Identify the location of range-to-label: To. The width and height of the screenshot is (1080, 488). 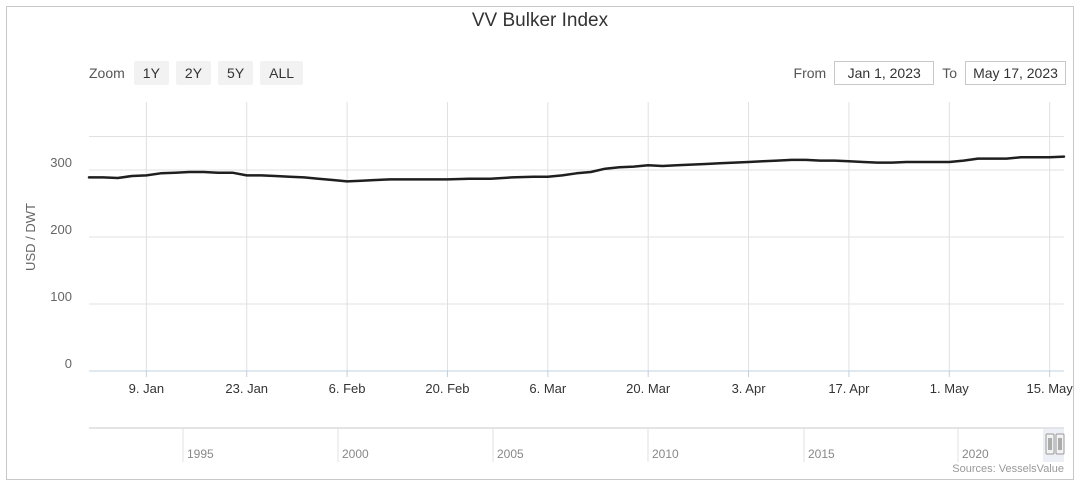
(949, 73).